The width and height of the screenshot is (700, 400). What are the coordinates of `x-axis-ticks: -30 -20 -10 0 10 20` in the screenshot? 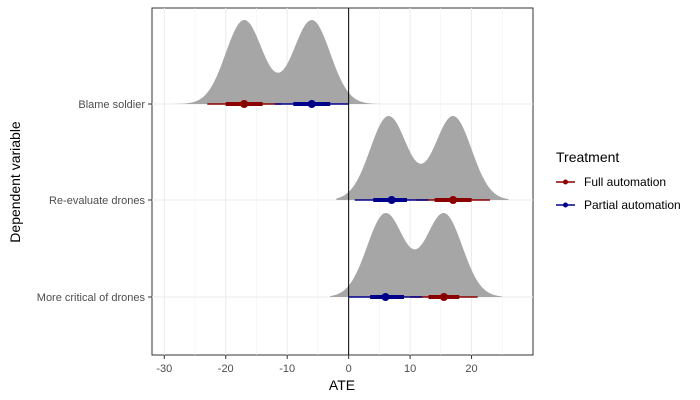 It's located at (317, 365).